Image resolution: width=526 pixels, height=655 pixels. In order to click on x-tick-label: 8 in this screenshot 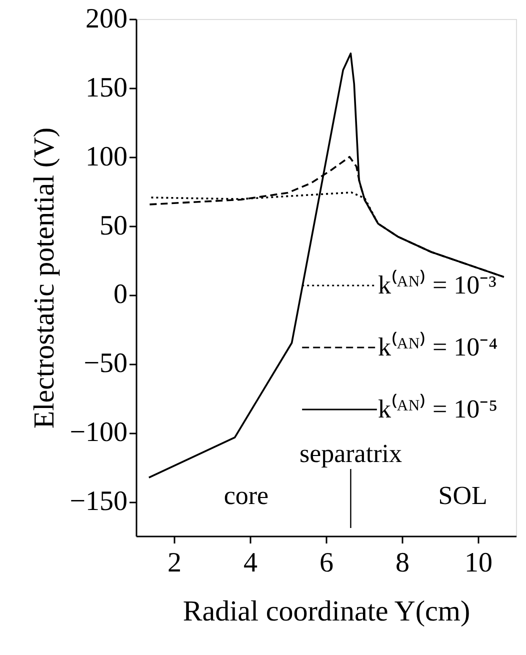, I will do `click(403, 563)`.